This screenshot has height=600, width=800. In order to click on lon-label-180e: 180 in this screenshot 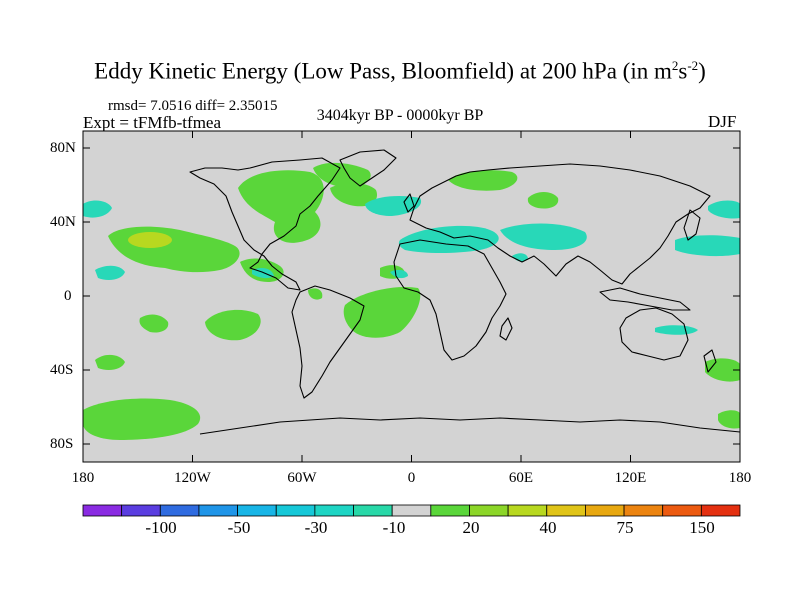, I will do `click(740, 478)`.